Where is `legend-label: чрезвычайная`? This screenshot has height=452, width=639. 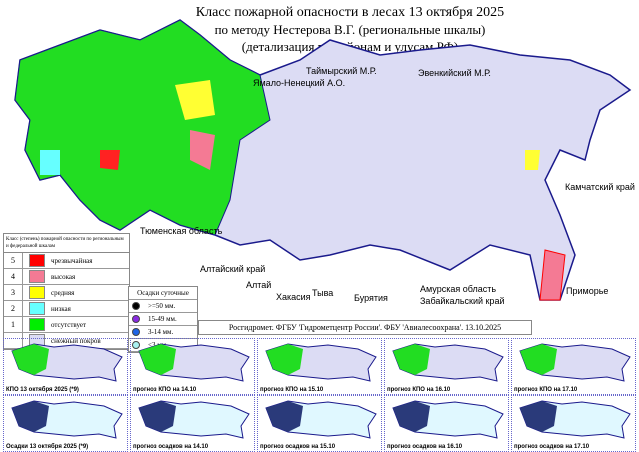
legend-label: чрезвычайная is located at coordinates (72, 260).